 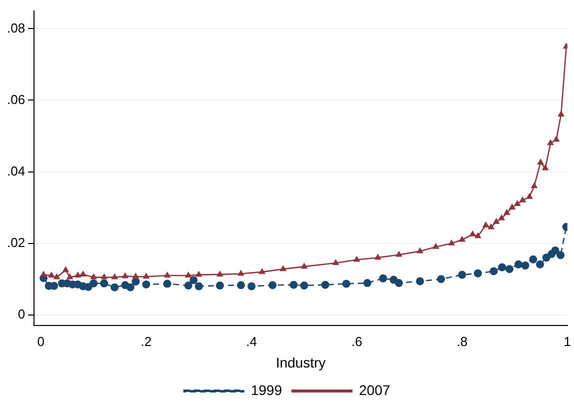 What do you see at coordinates (266, 390) in the screenshot?
I see `legend-label: 1999` at bounding box center [266, 390].